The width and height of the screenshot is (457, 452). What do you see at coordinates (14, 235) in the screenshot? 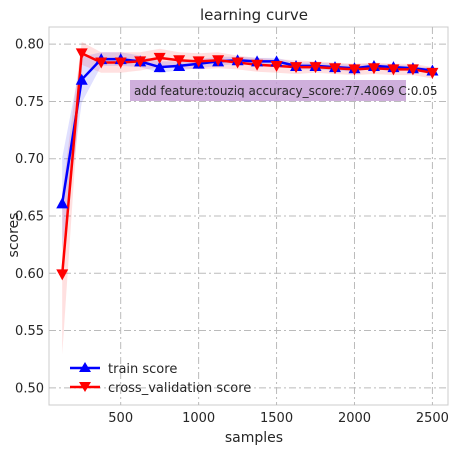
I see `y-axis-label: scores` at bounding box center [14, 235].